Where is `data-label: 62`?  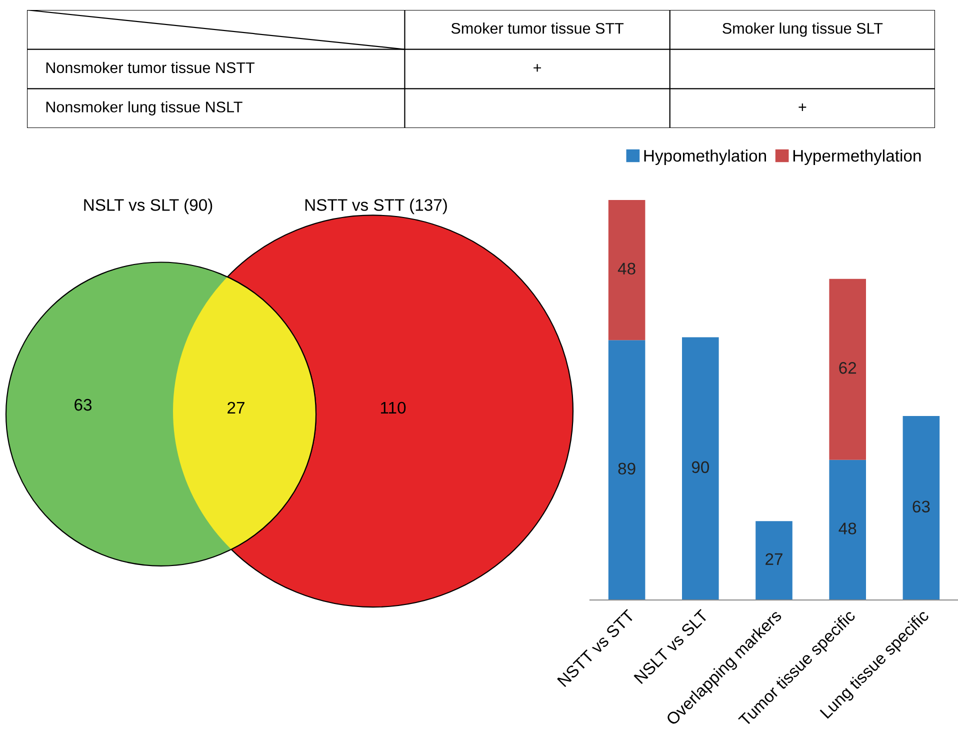 data-label: 62 is located at coordinates (847, 368).